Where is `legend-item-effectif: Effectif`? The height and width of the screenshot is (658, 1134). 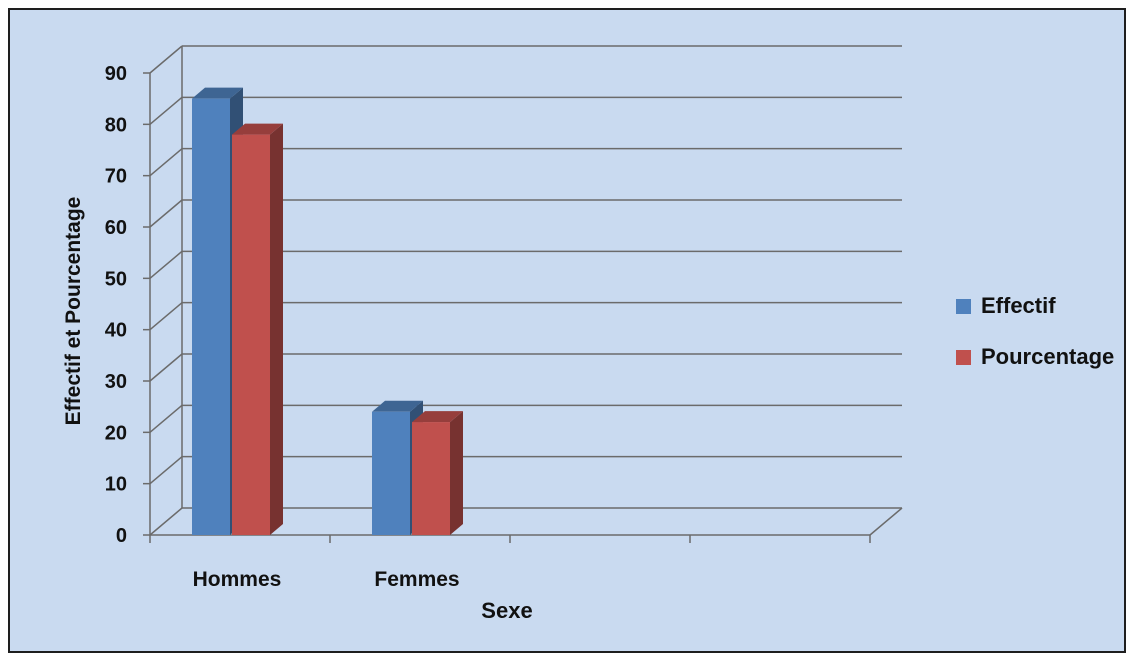
legend-item-effectif: Effectif is located at coordinates (1006, 305).